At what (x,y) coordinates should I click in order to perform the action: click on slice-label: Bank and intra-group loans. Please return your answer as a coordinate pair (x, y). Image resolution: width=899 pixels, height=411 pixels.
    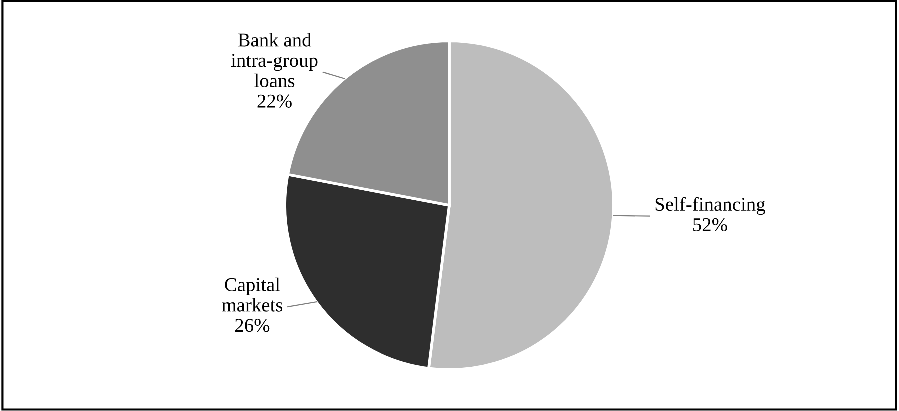
    Looking at the image, I should click on (274, 60).